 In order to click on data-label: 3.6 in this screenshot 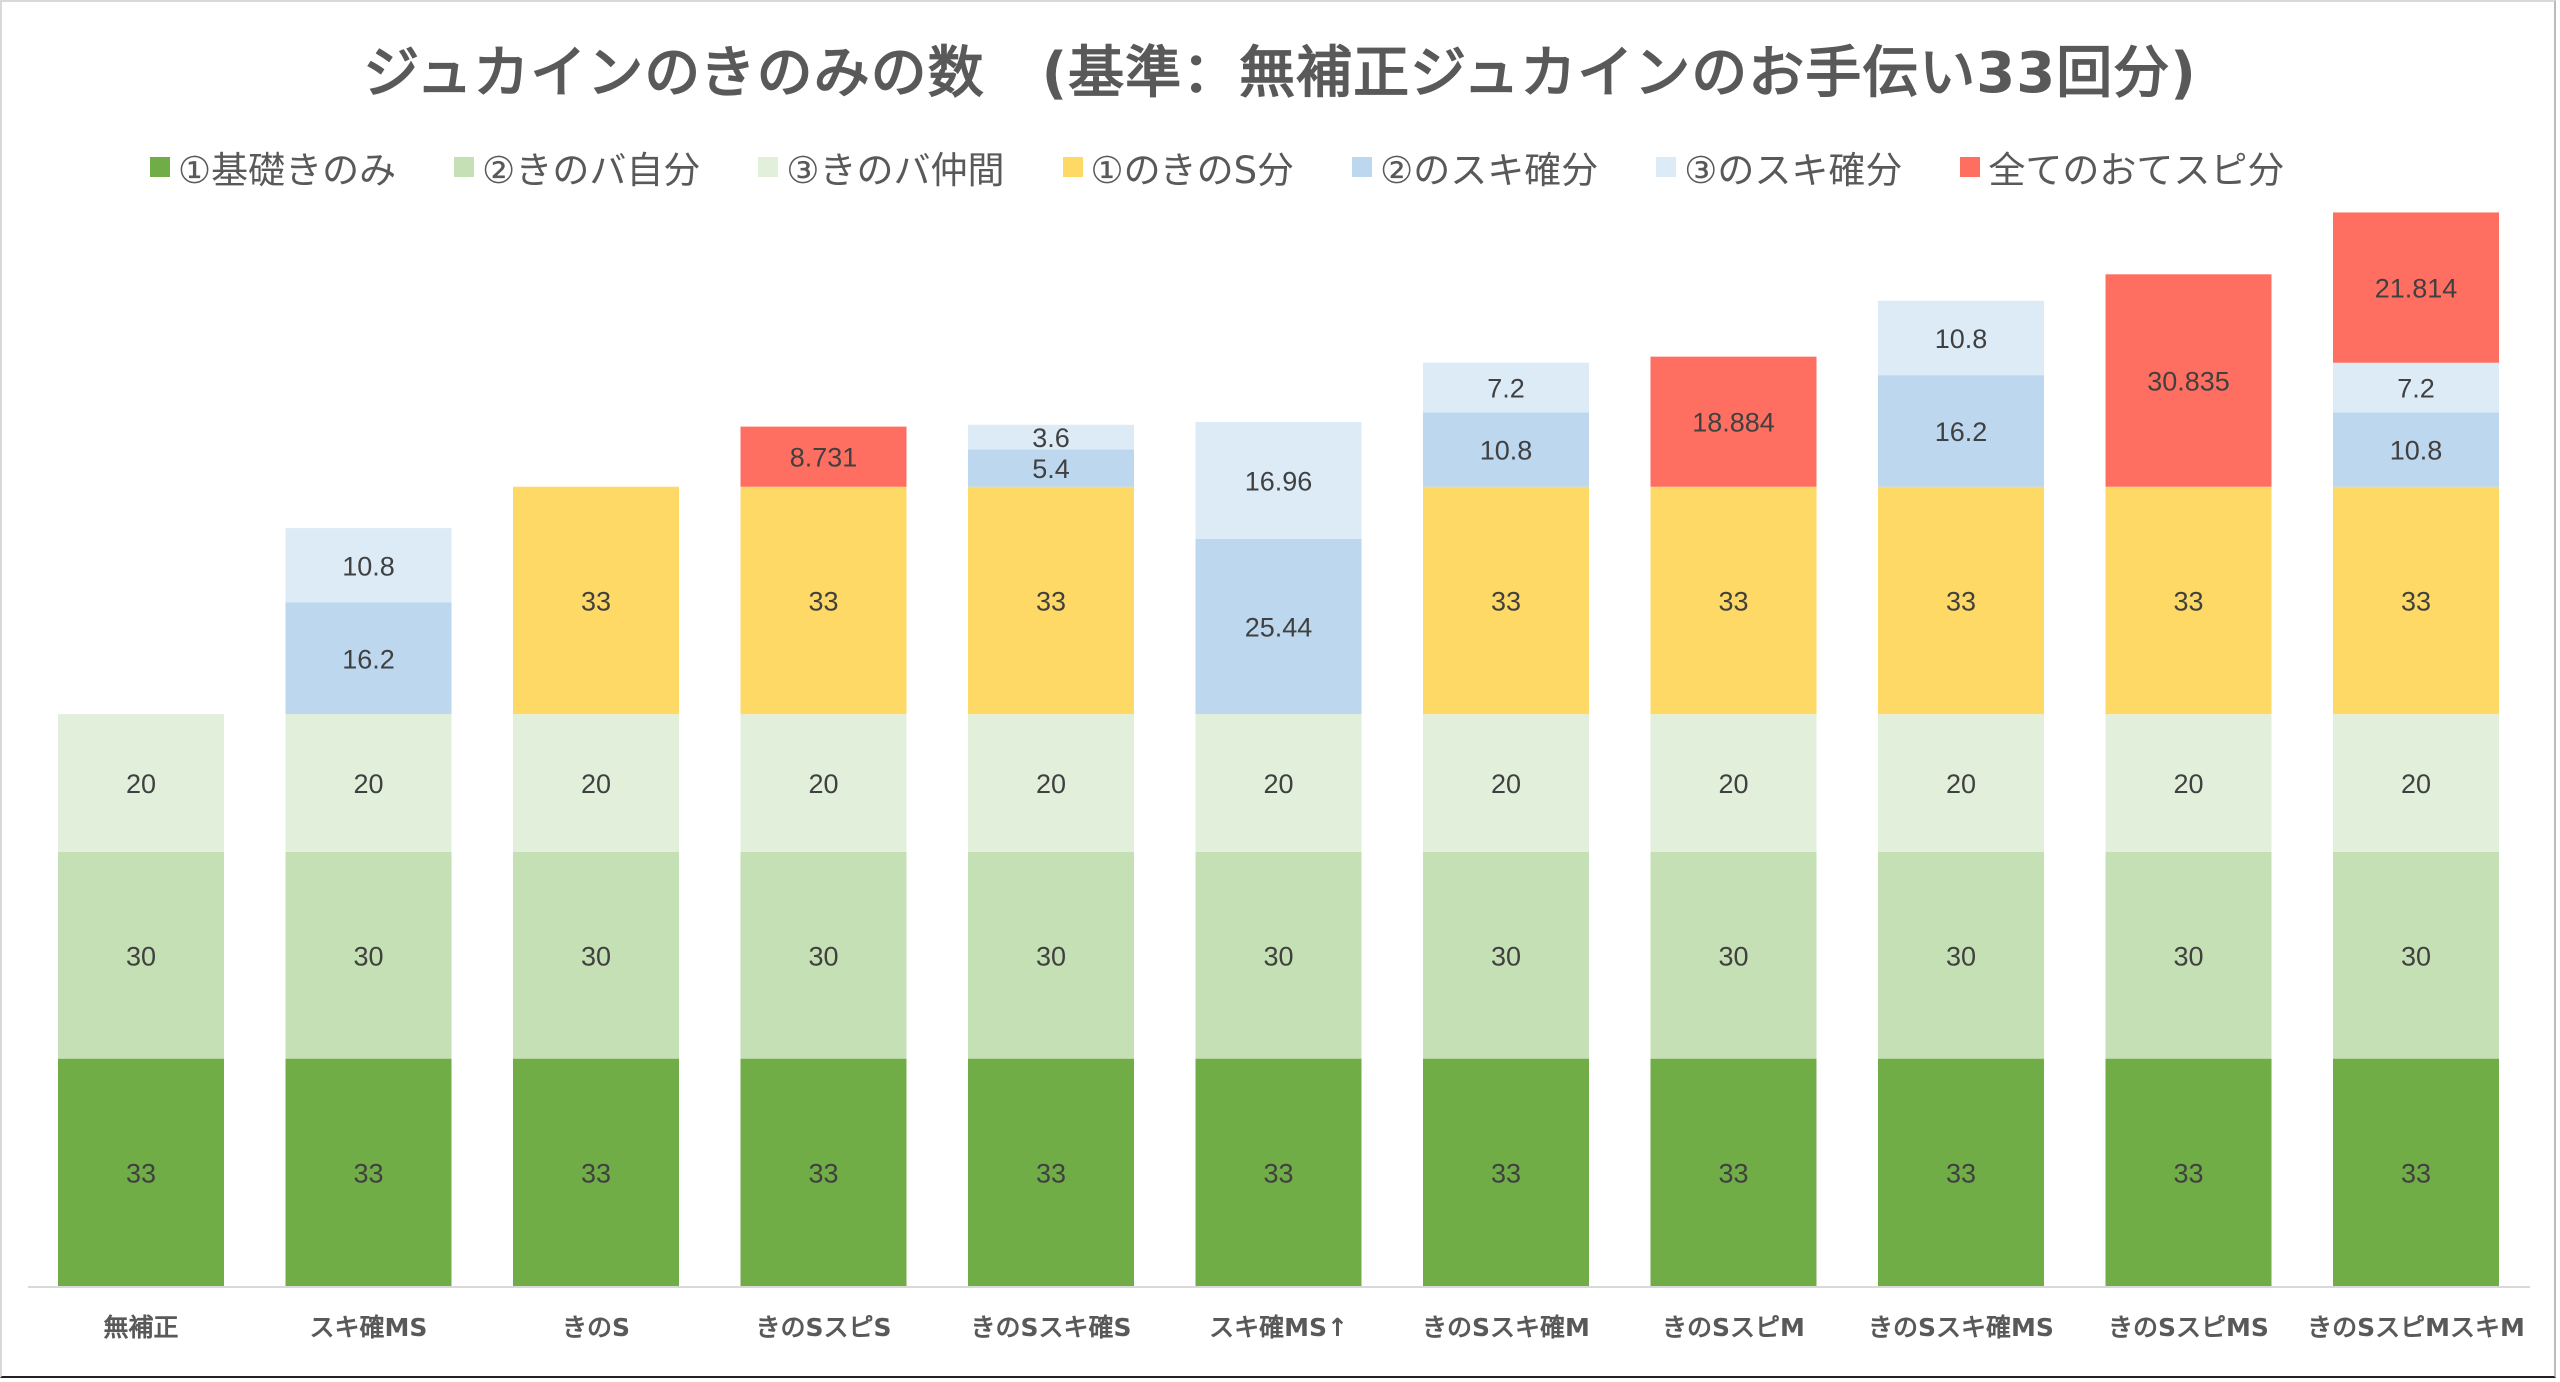, I will do `click(1051, 438)`.